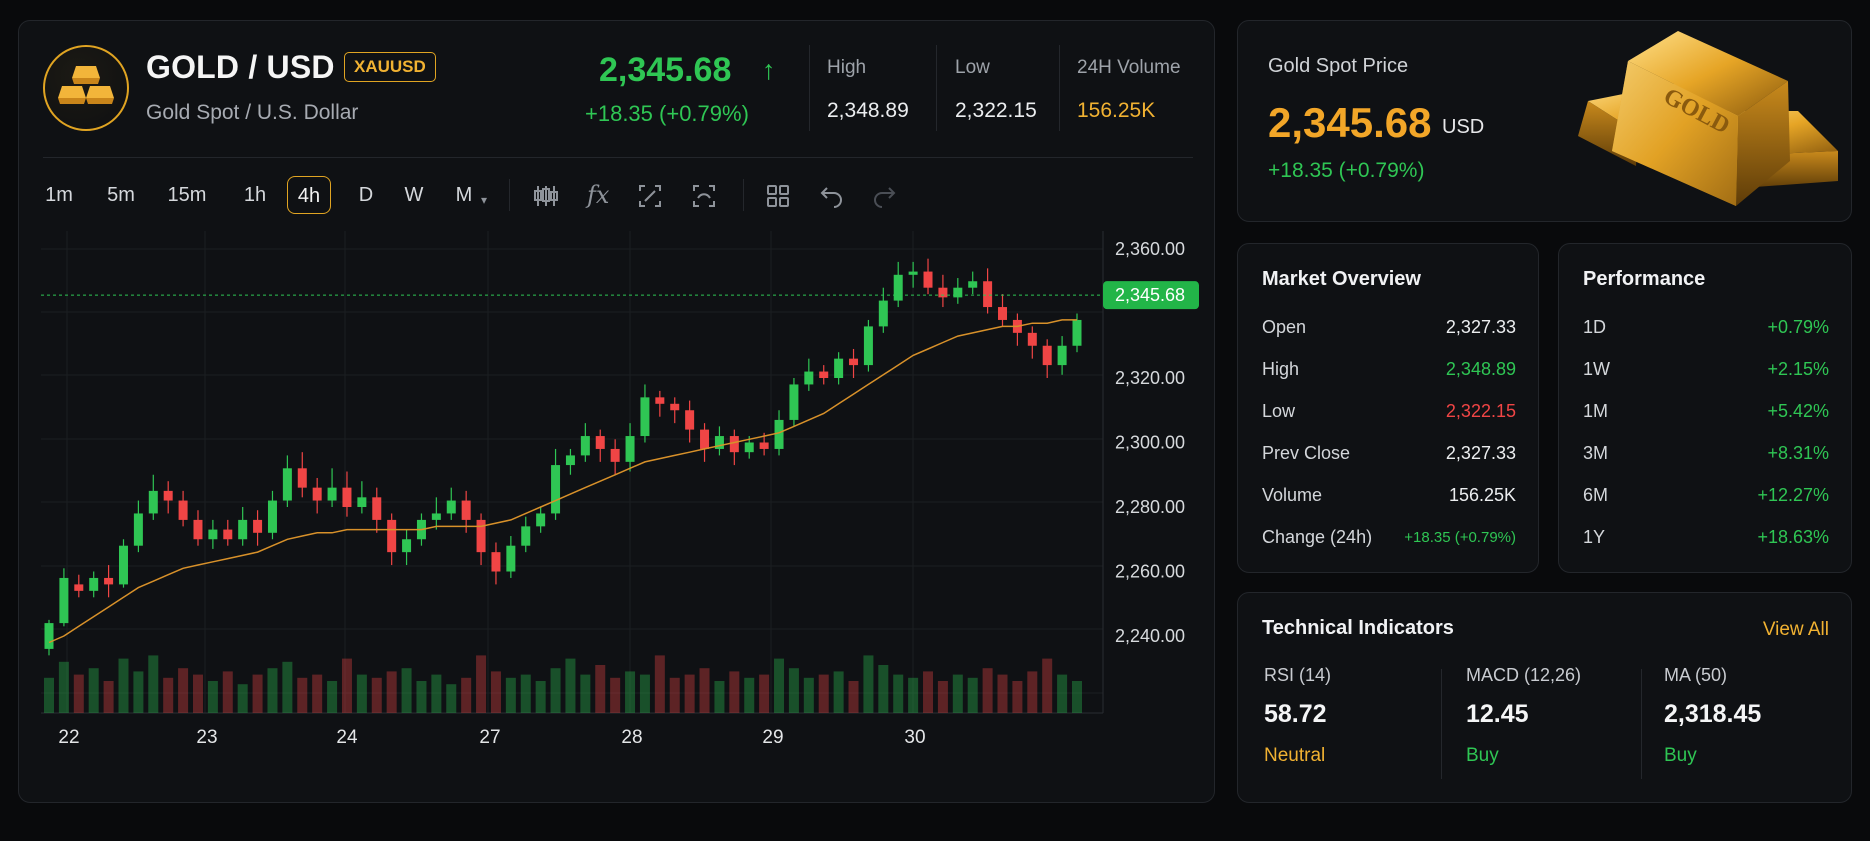 The image size is (1870, 841). Describe the element at coordinates (1389, 452) in the screenshot. I see `list-item: Prev Close 2,327.33` at that location.